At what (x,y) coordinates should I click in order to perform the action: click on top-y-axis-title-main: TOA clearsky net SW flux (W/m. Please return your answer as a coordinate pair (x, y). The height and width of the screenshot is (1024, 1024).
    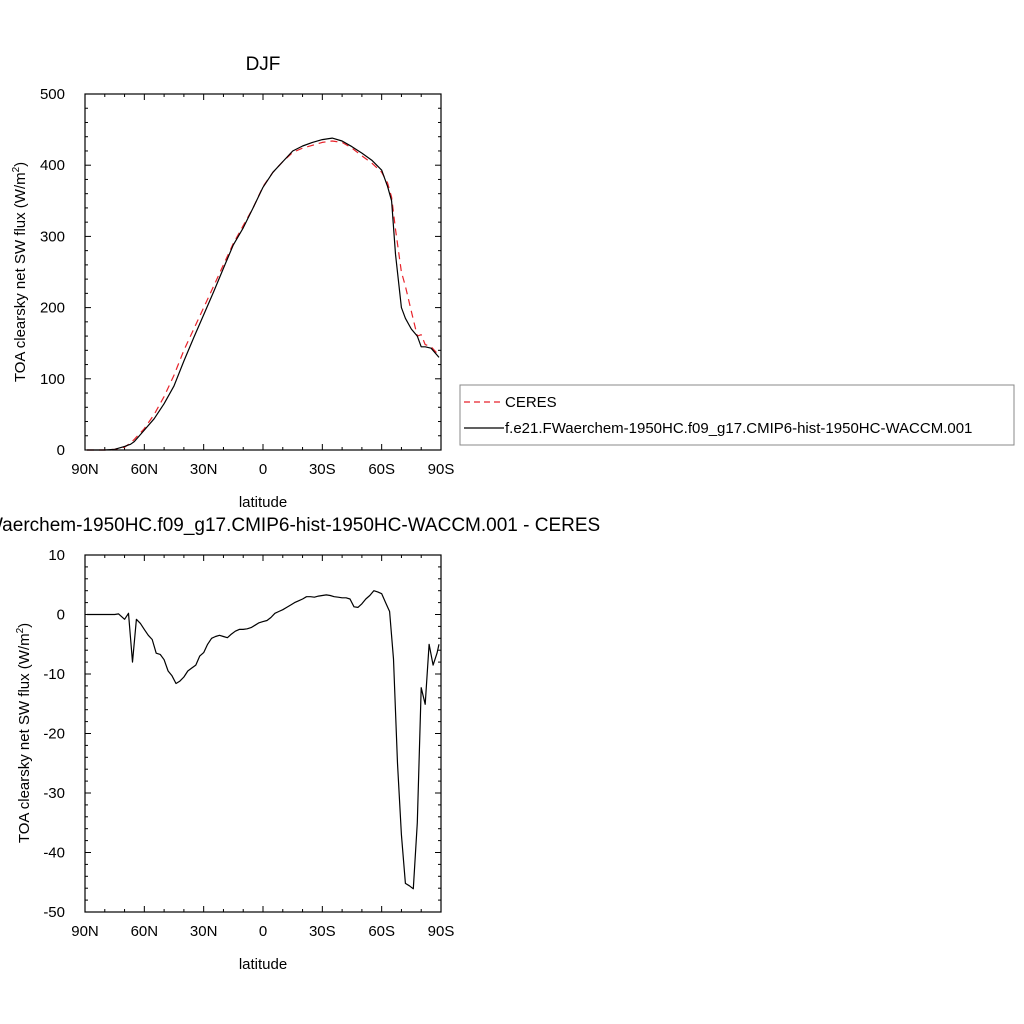
    Looking at the image, I should click on (20, 277).